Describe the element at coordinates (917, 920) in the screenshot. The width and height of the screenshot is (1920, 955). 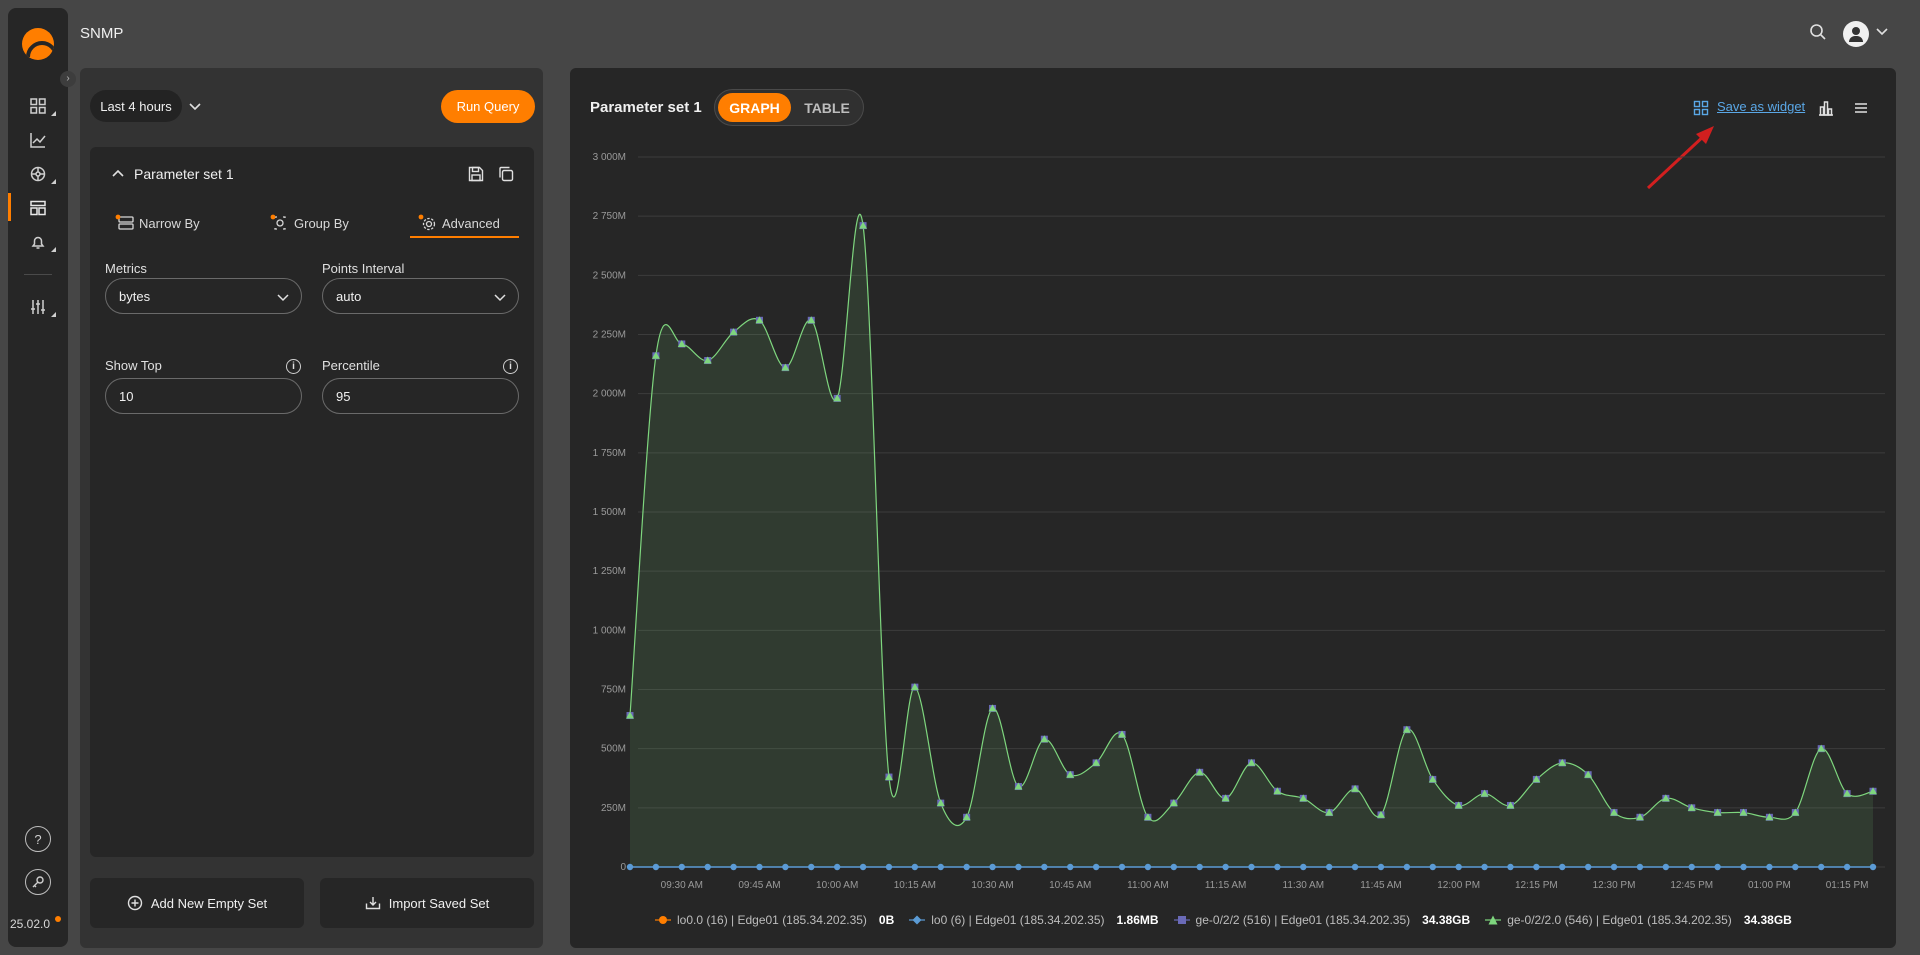
I see `diamond-marker-icon` at that location.